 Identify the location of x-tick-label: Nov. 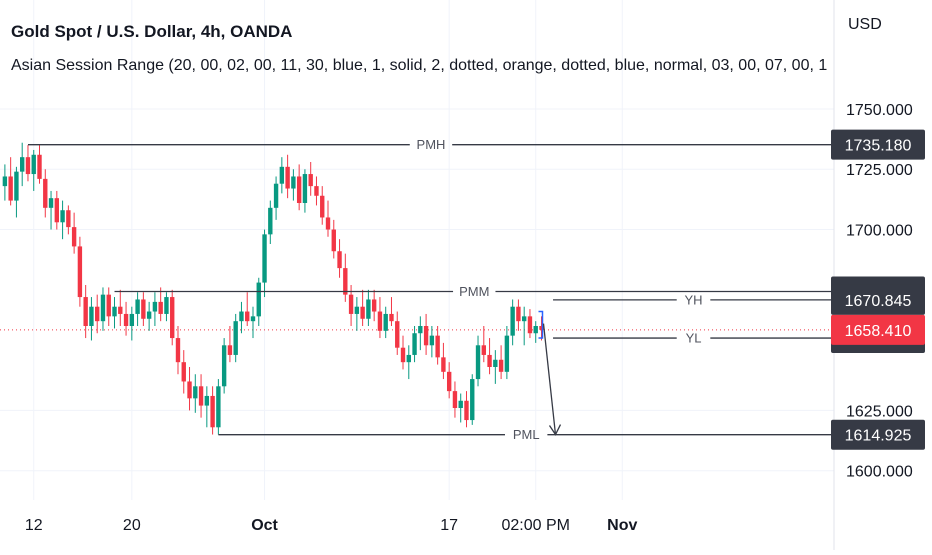
(622, 525).